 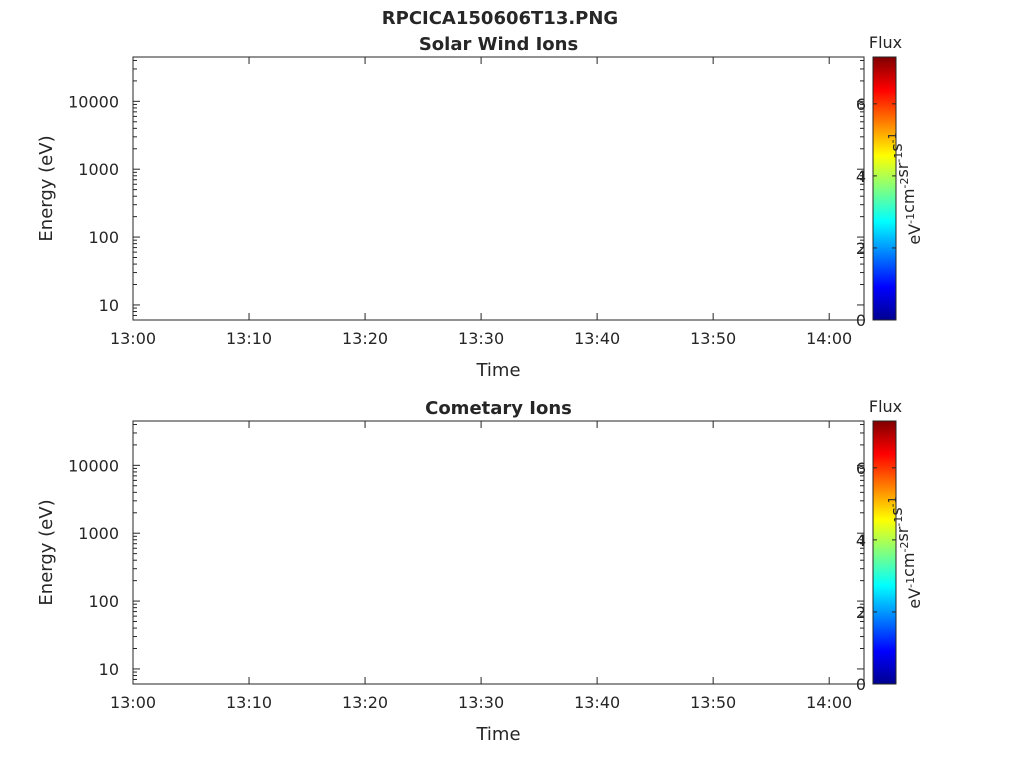 What do you see at coordinates (365, 338) in the screenshot?
I see `x-tick-label: 13:20` at bounding box center [365, 338].